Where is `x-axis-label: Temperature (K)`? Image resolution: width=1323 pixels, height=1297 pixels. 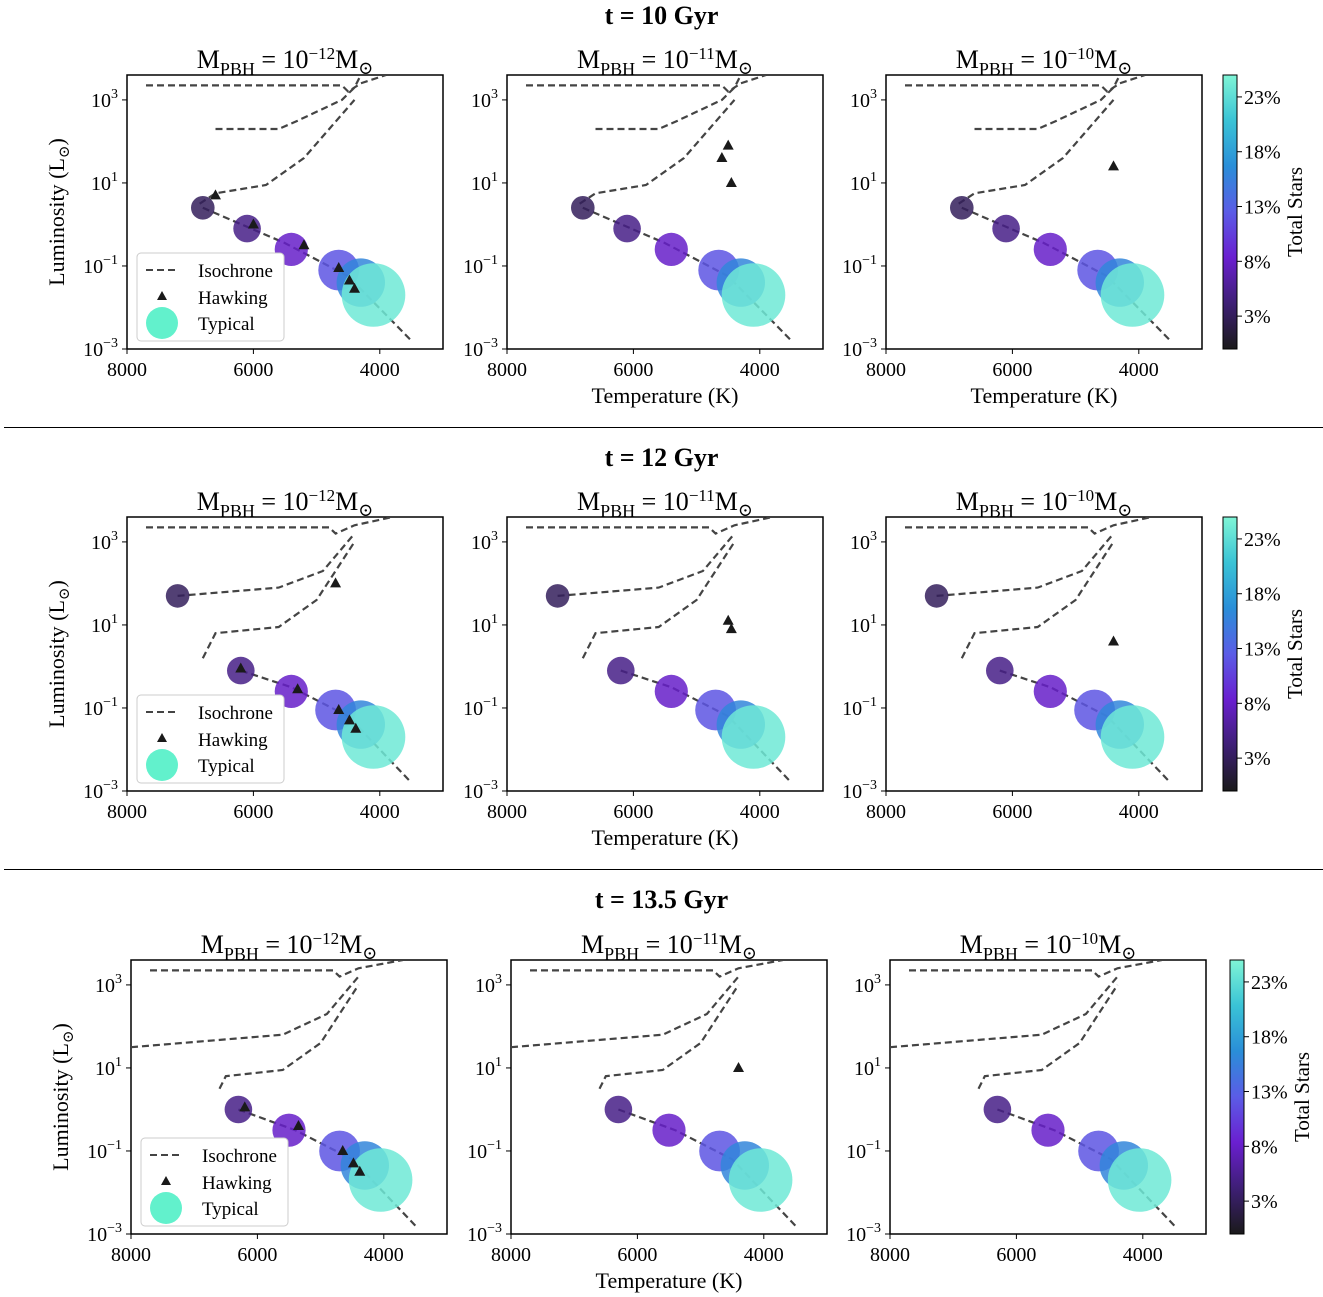 x-axis-label: Temperature (K) is located at coordinates (665, 395).